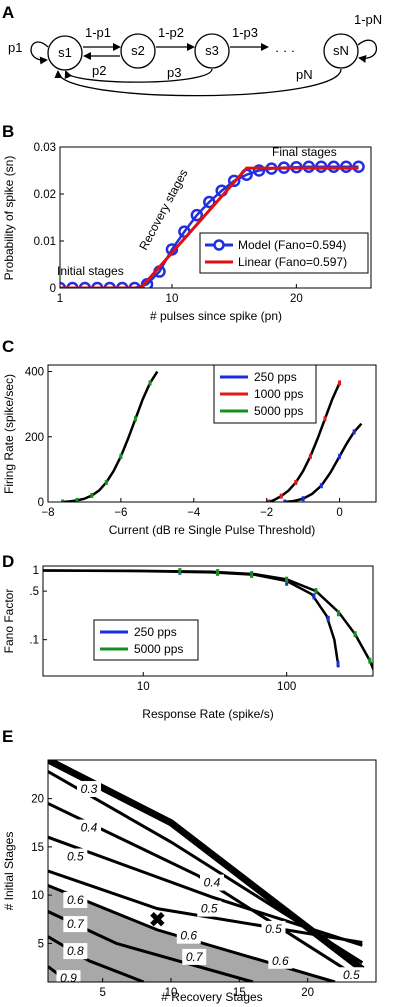 This screenshot has width=409, height=1007. I want to click on state-s1-label: s1, so click(65, 52).